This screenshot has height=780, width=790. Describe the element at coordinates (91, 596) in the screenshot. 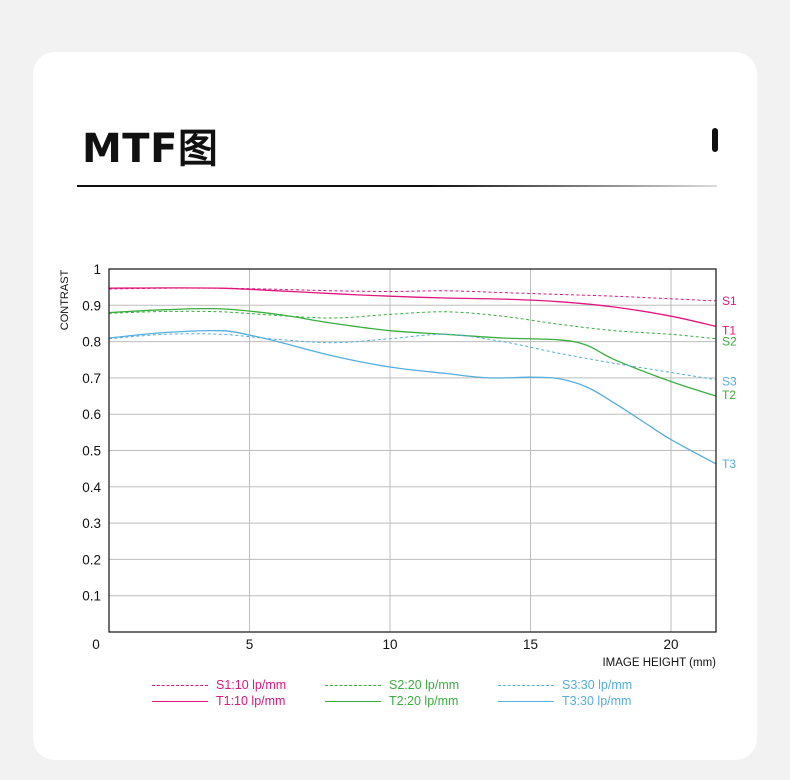

I see `y-tick-label: 0.1` at that location.